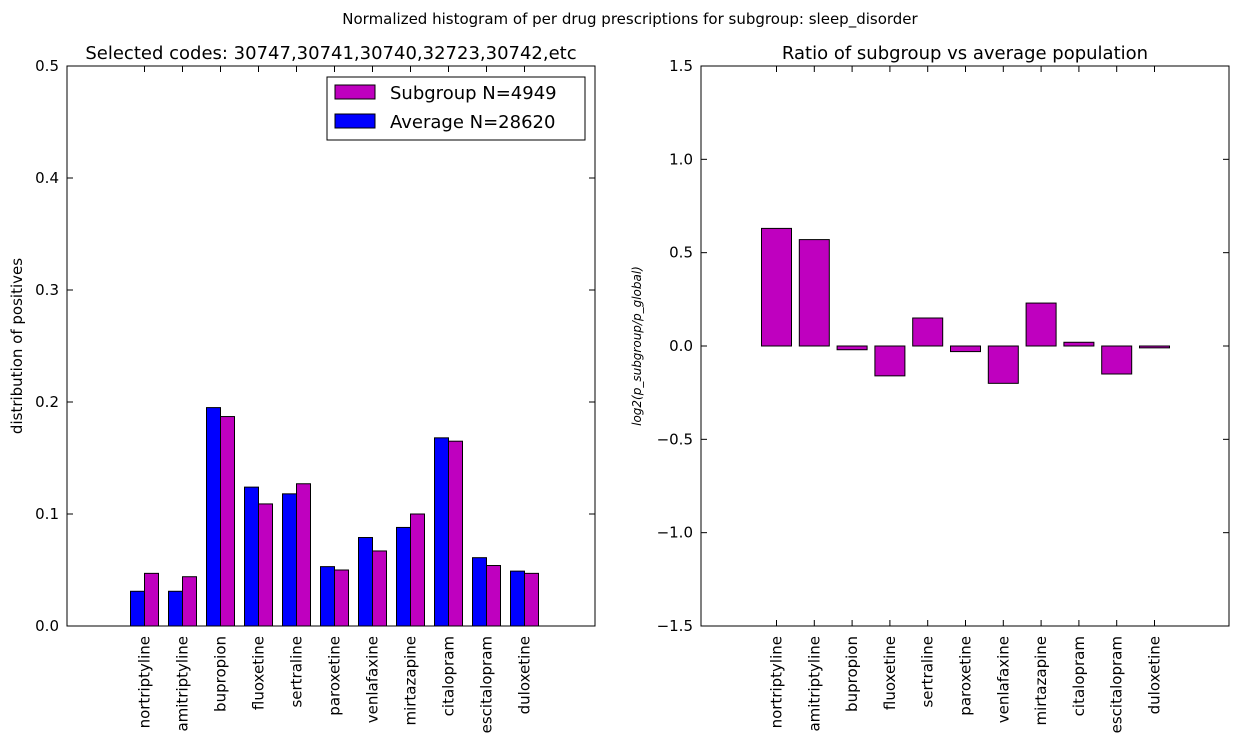 This screenshot has height=749, width=1239. Describe the element at coordinates (355, 92) in the screenshot. I see `legend-swatch-subgroup` at that location.